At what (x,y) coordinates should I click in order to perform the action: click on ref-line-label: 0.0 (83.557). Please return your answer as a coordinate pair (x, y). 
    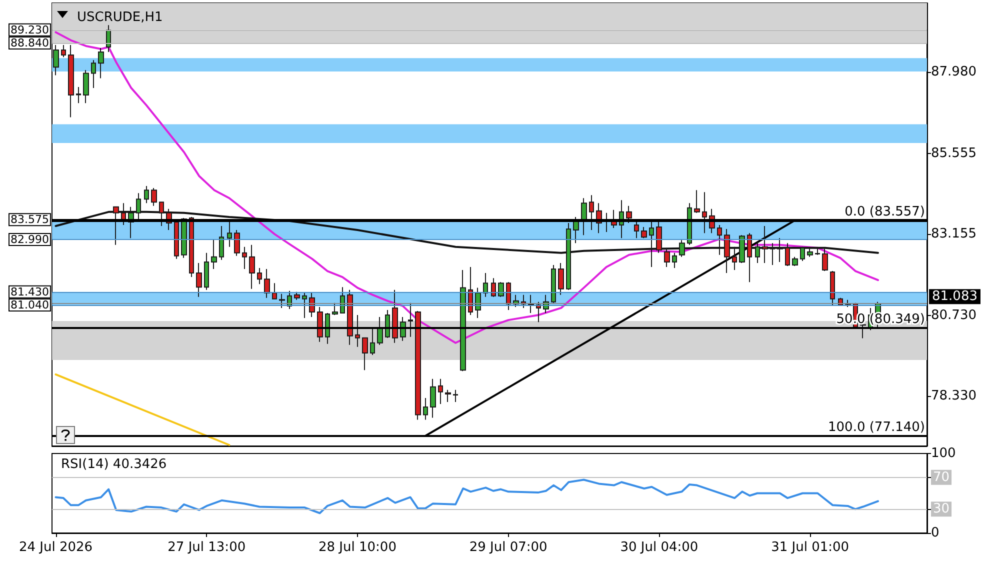
    Looking at the image, I should click on (884, 212).